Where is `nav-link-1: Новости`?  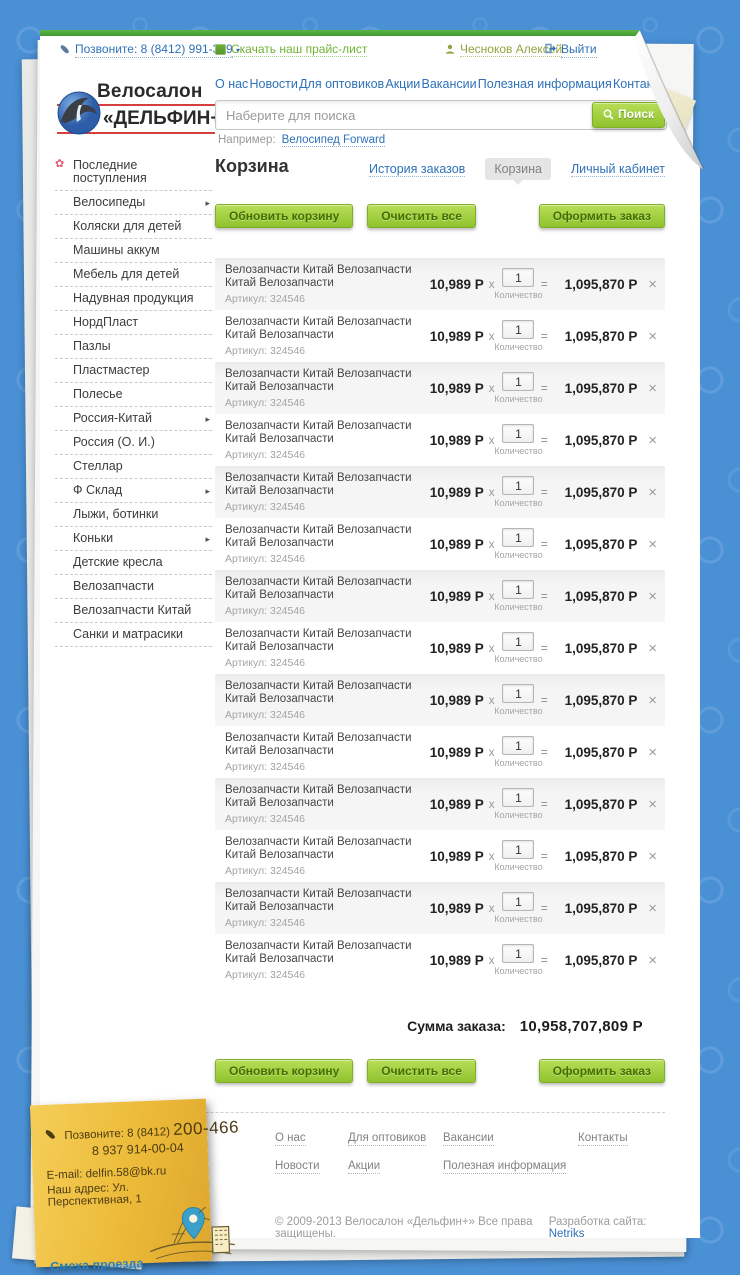
nav-link-1: Новости is located at coordinates (273, 84).